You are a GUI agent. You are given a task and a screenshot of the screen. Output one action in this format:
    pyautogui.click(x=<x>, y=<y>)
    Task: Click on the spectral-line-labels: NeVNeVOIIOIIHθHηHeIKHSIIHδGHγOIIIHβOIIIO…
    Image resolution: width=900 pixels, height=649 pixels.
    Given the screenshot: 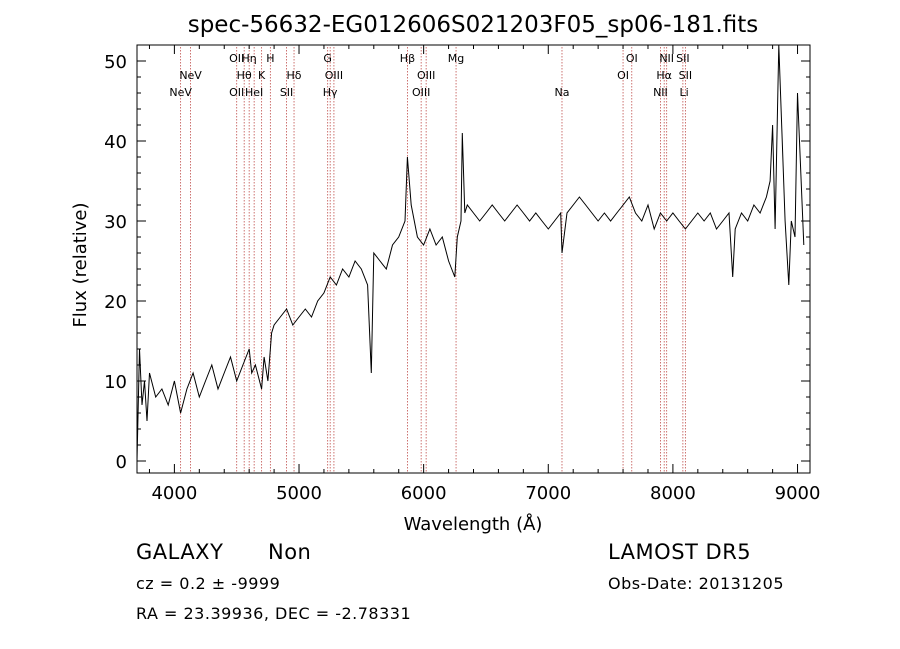 What is the action you would take?
    pyautogui.click(x=430, y=75)
    